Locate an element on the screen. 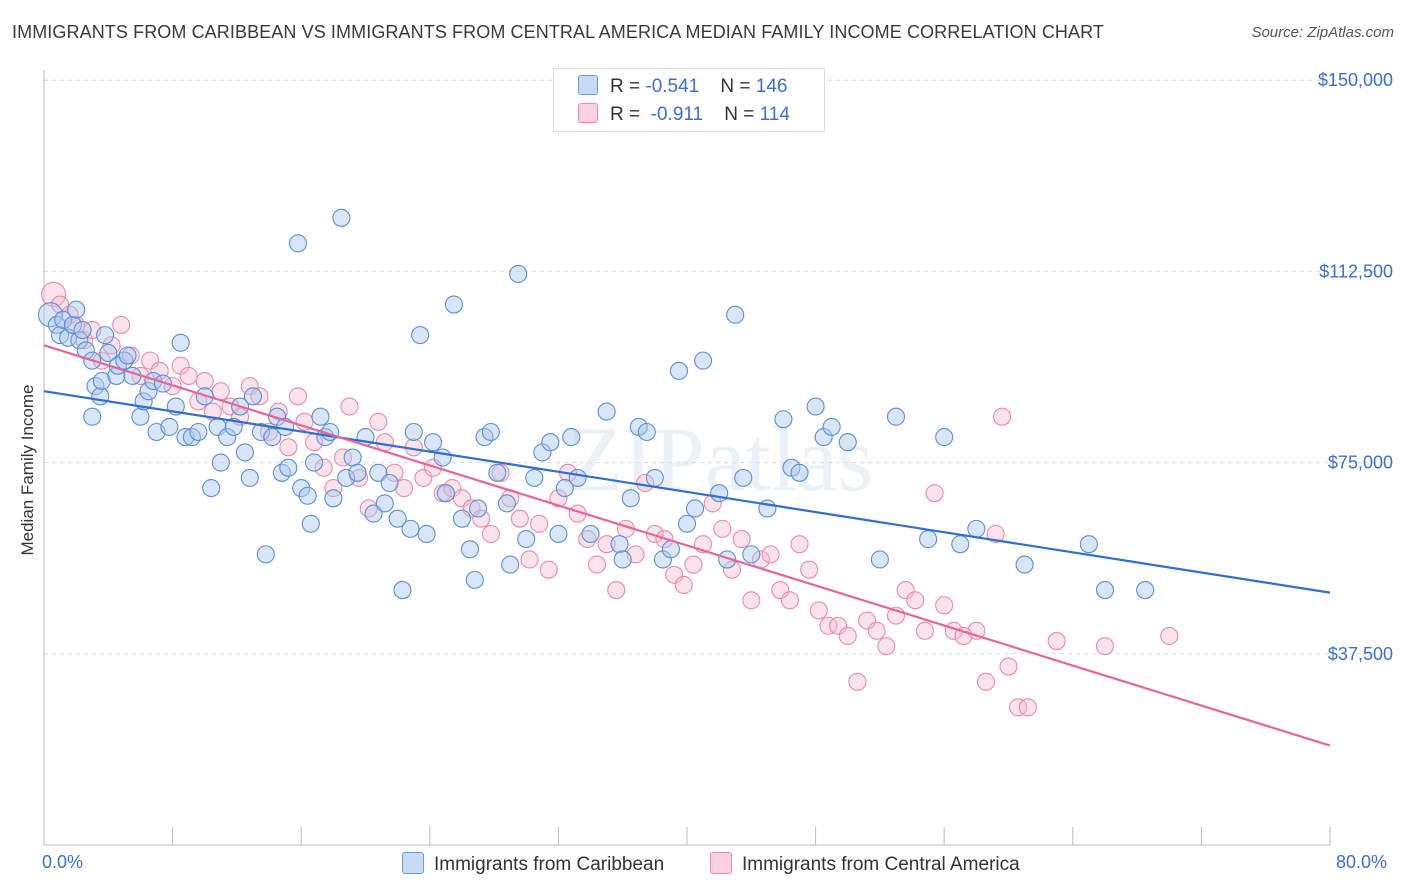 This screenshot has width=1406, height=892. y-tick-label: $112,500 is located at coordinates (1356, 271).